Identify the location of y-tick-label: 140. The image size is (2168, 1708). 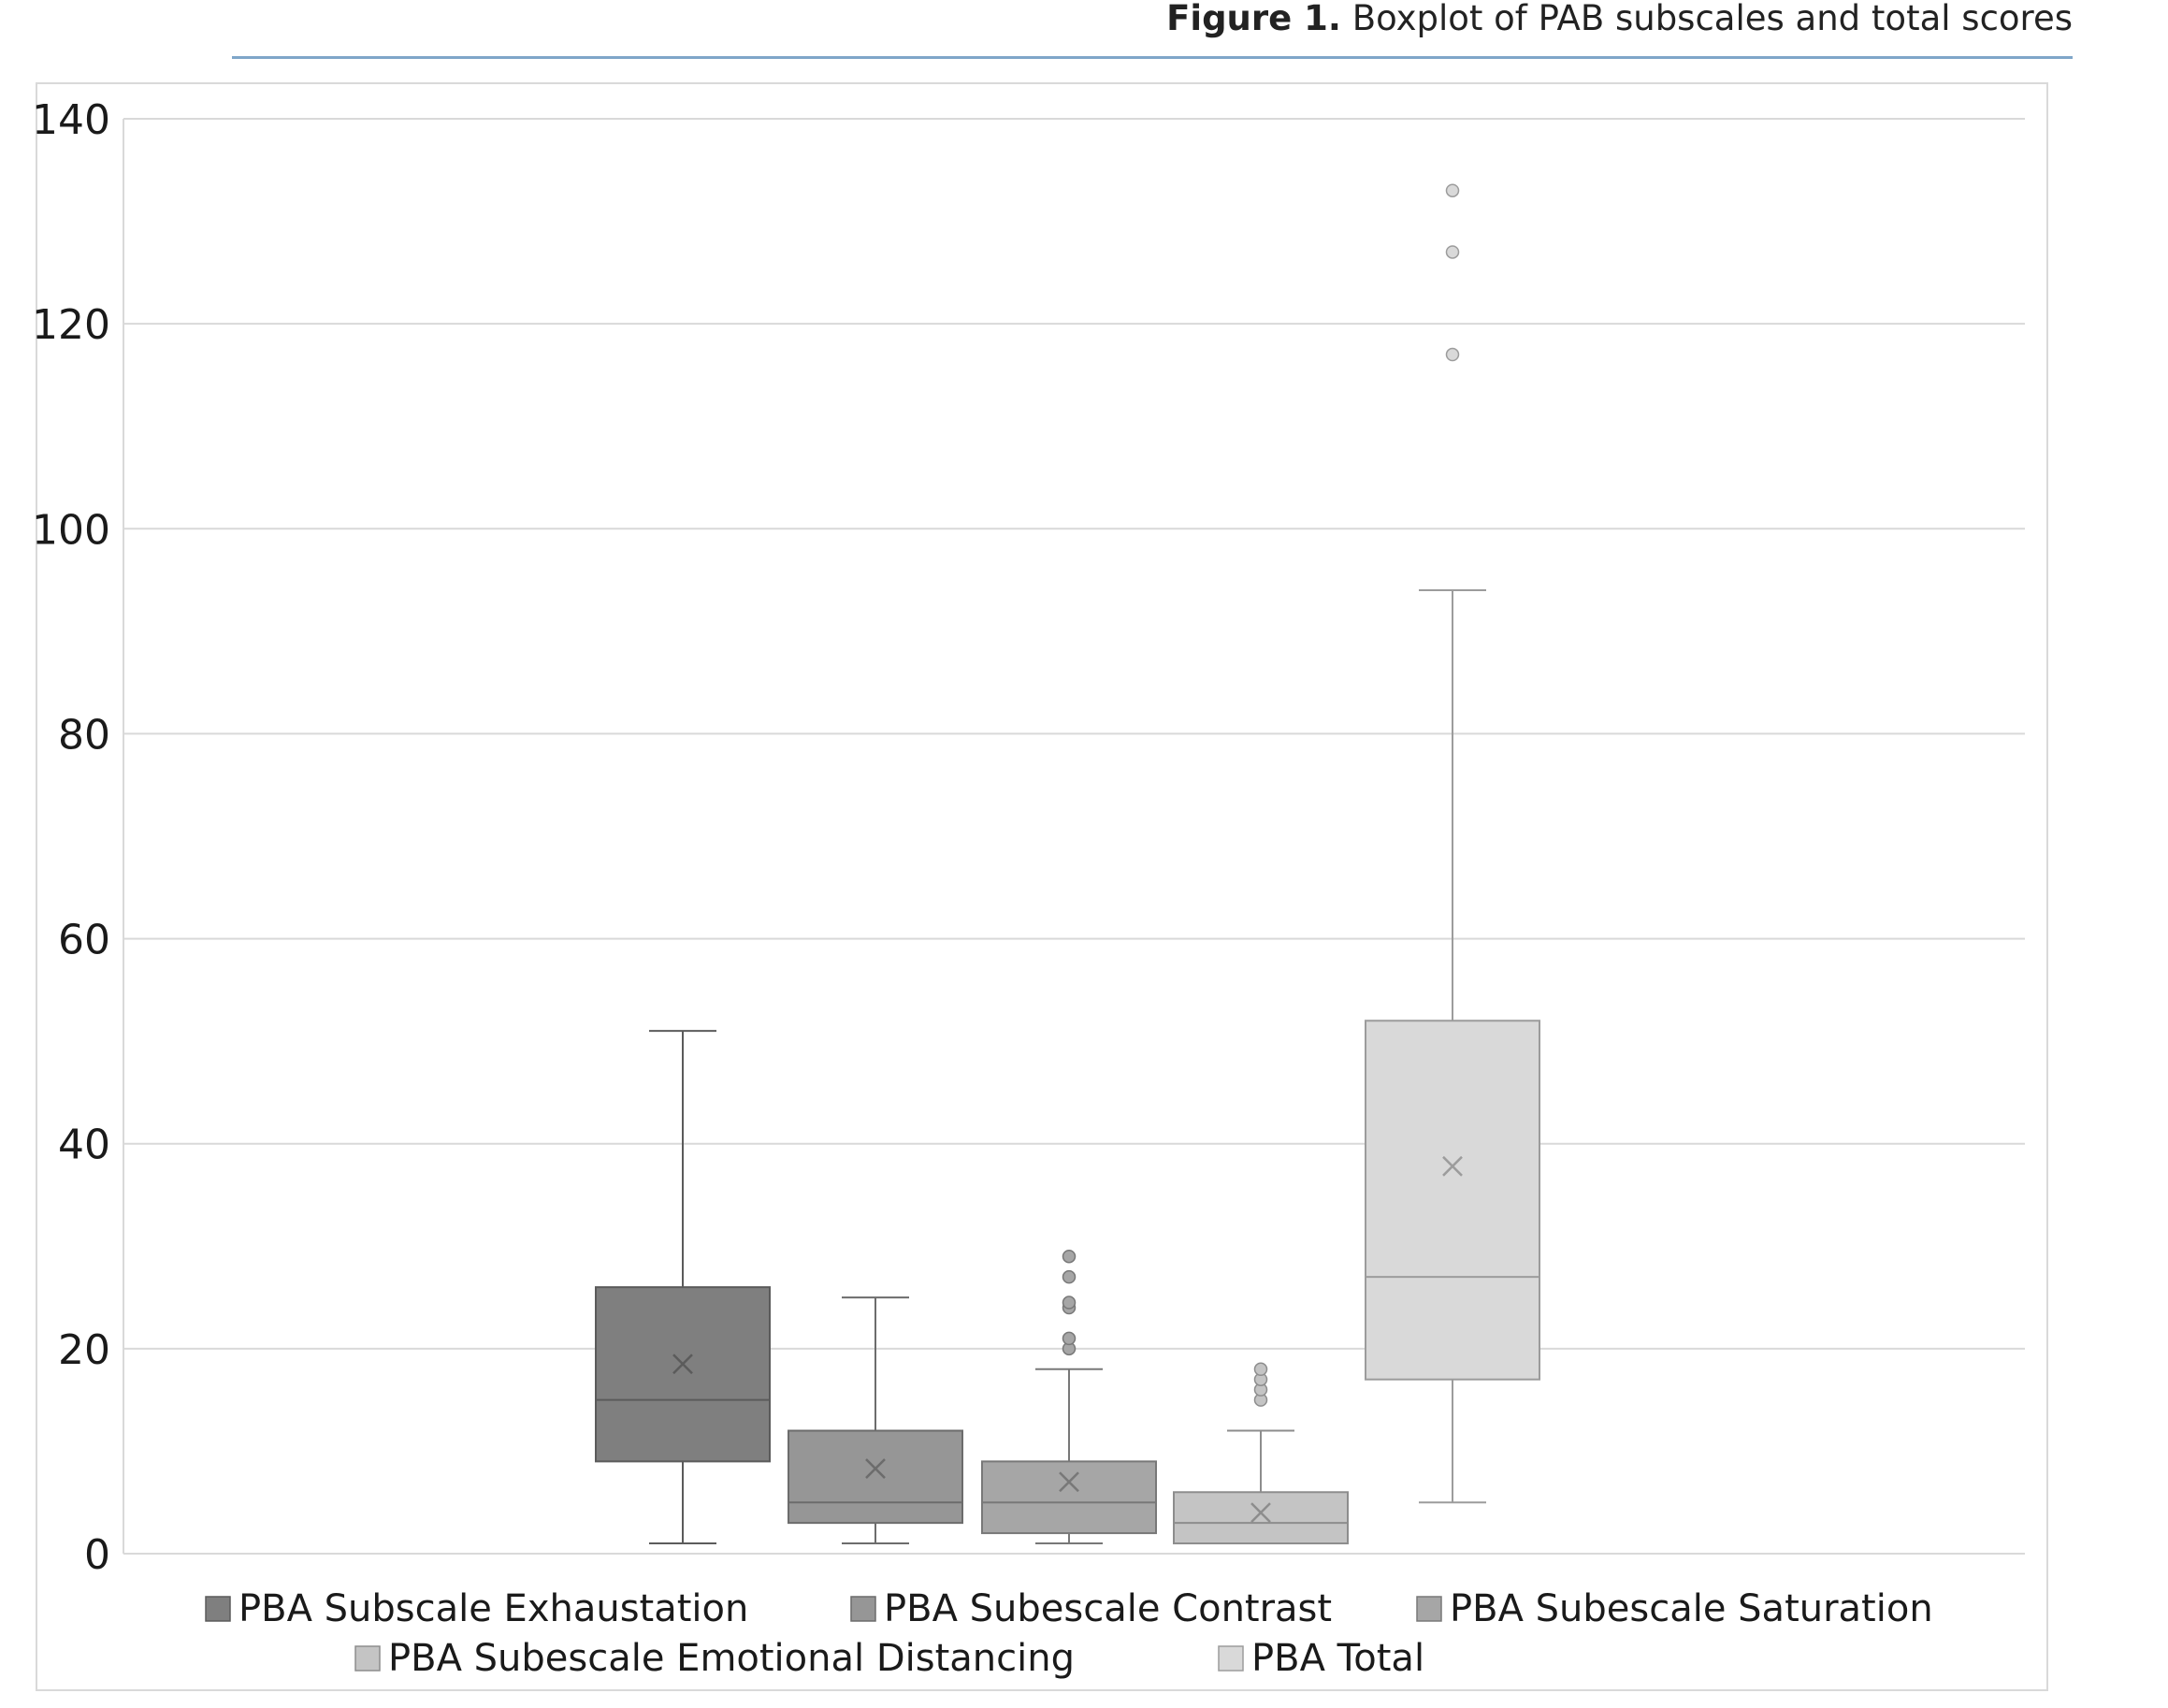
(71, 120).